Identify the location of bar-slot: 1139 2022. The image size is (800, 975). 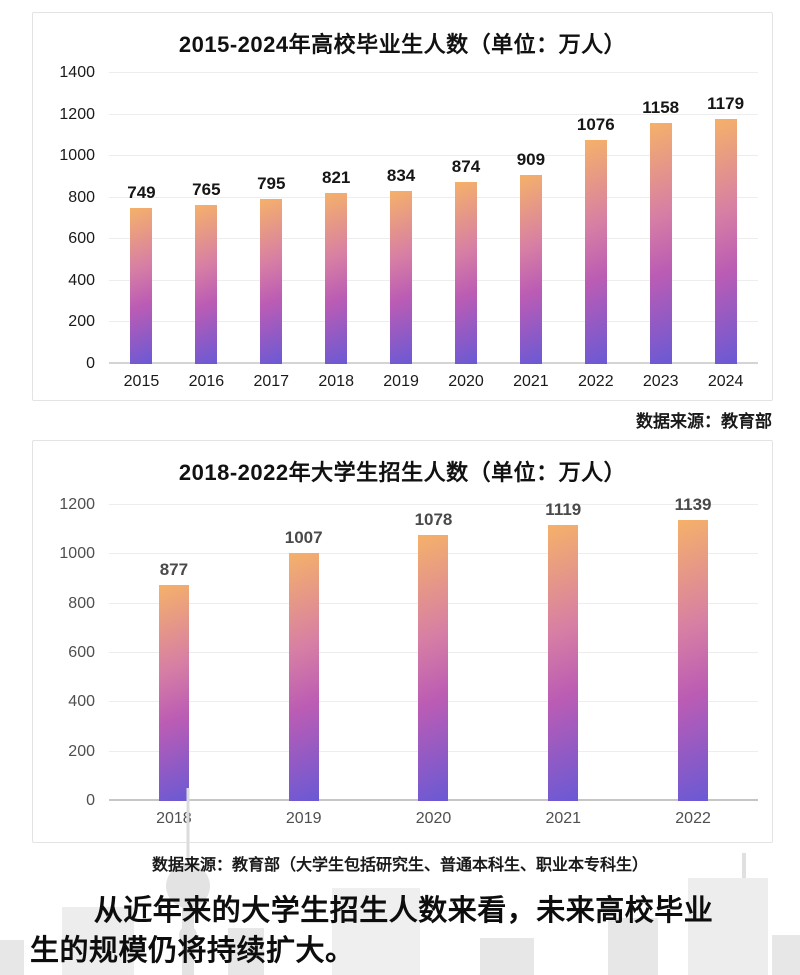
(693, 661).